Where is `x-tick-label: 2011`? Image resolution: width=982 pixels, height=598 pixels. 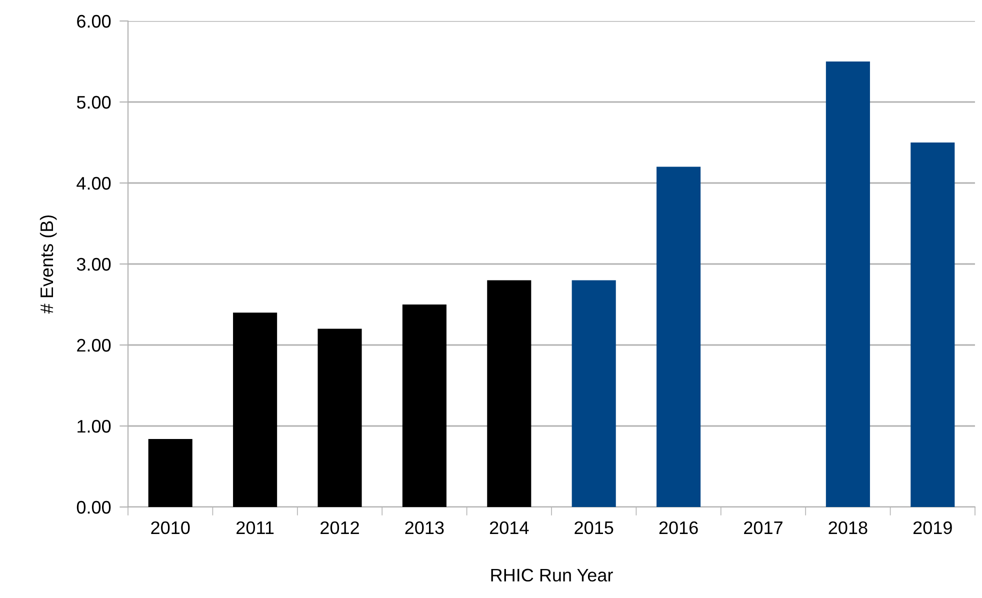
x-tick-label: 2011 is located at coordinates (255, 527).